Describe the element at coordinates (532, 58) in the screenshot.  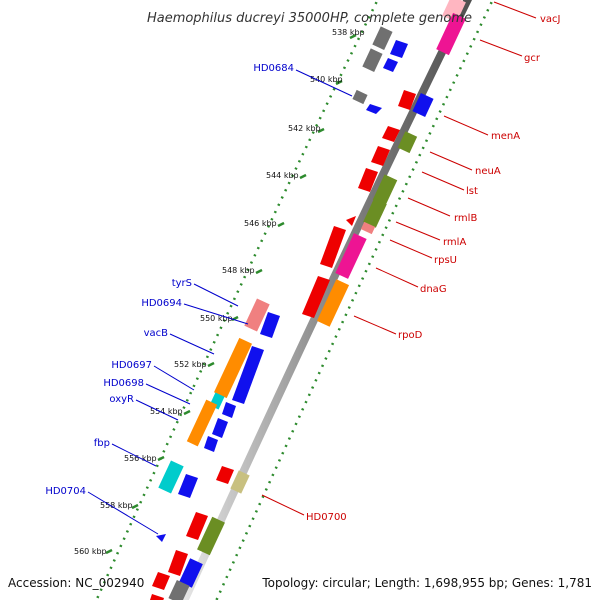
I see `label-gcr: gcr` at that location.